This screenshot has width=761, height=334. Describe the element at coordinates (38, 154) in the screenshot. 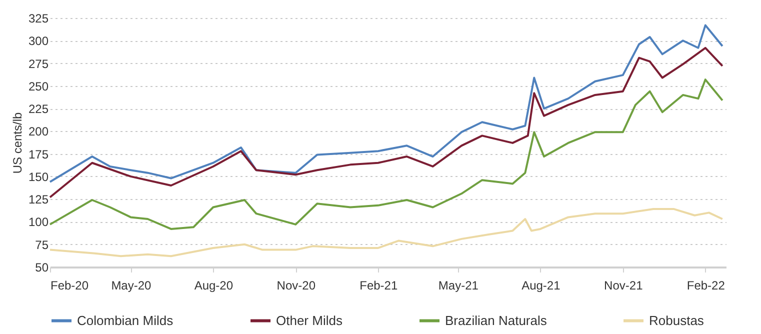

I see `y-tick-label: 175` at that location.